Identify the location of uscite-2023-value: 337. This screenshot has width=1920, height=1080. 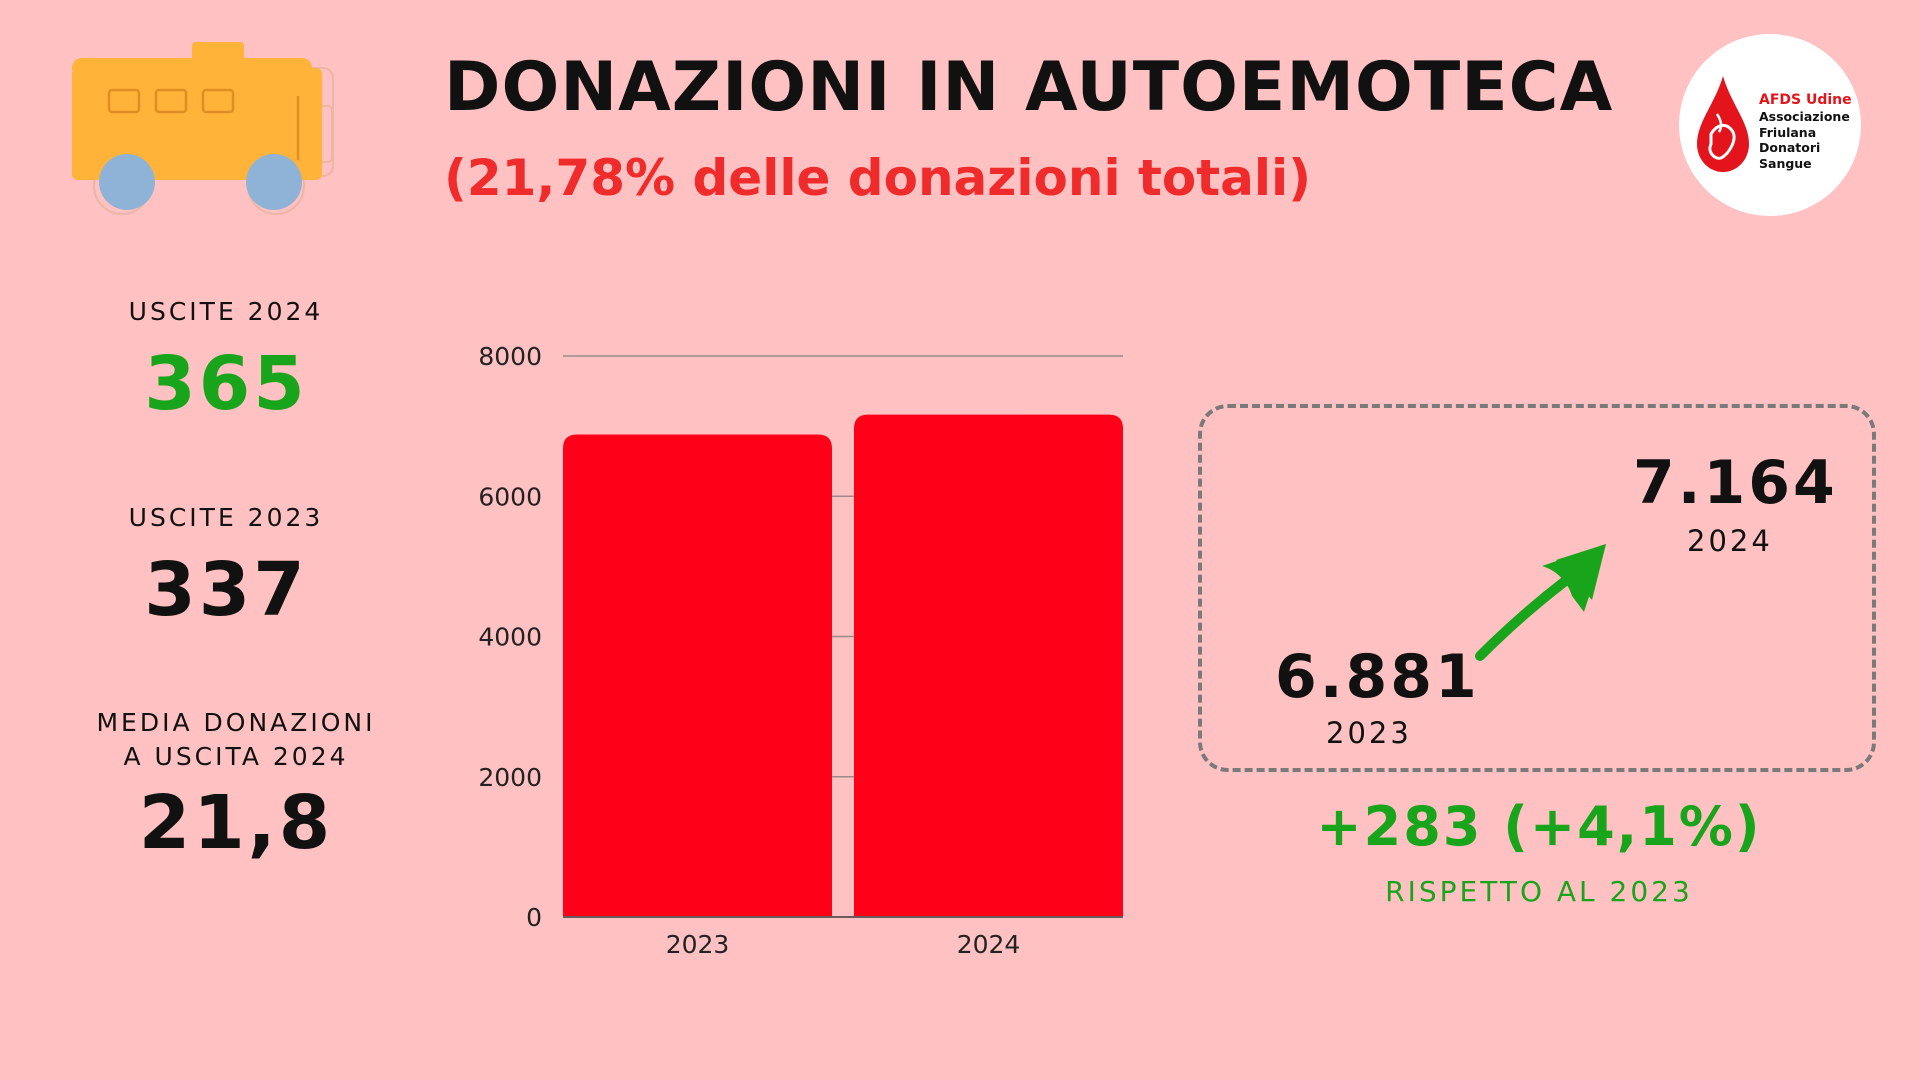
(226, 590).